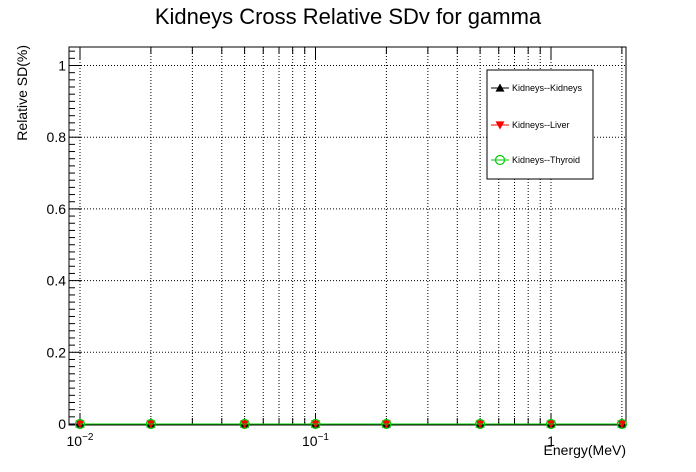  I want to click on x-axis-label: Energy(MeV), so click(585, 450).